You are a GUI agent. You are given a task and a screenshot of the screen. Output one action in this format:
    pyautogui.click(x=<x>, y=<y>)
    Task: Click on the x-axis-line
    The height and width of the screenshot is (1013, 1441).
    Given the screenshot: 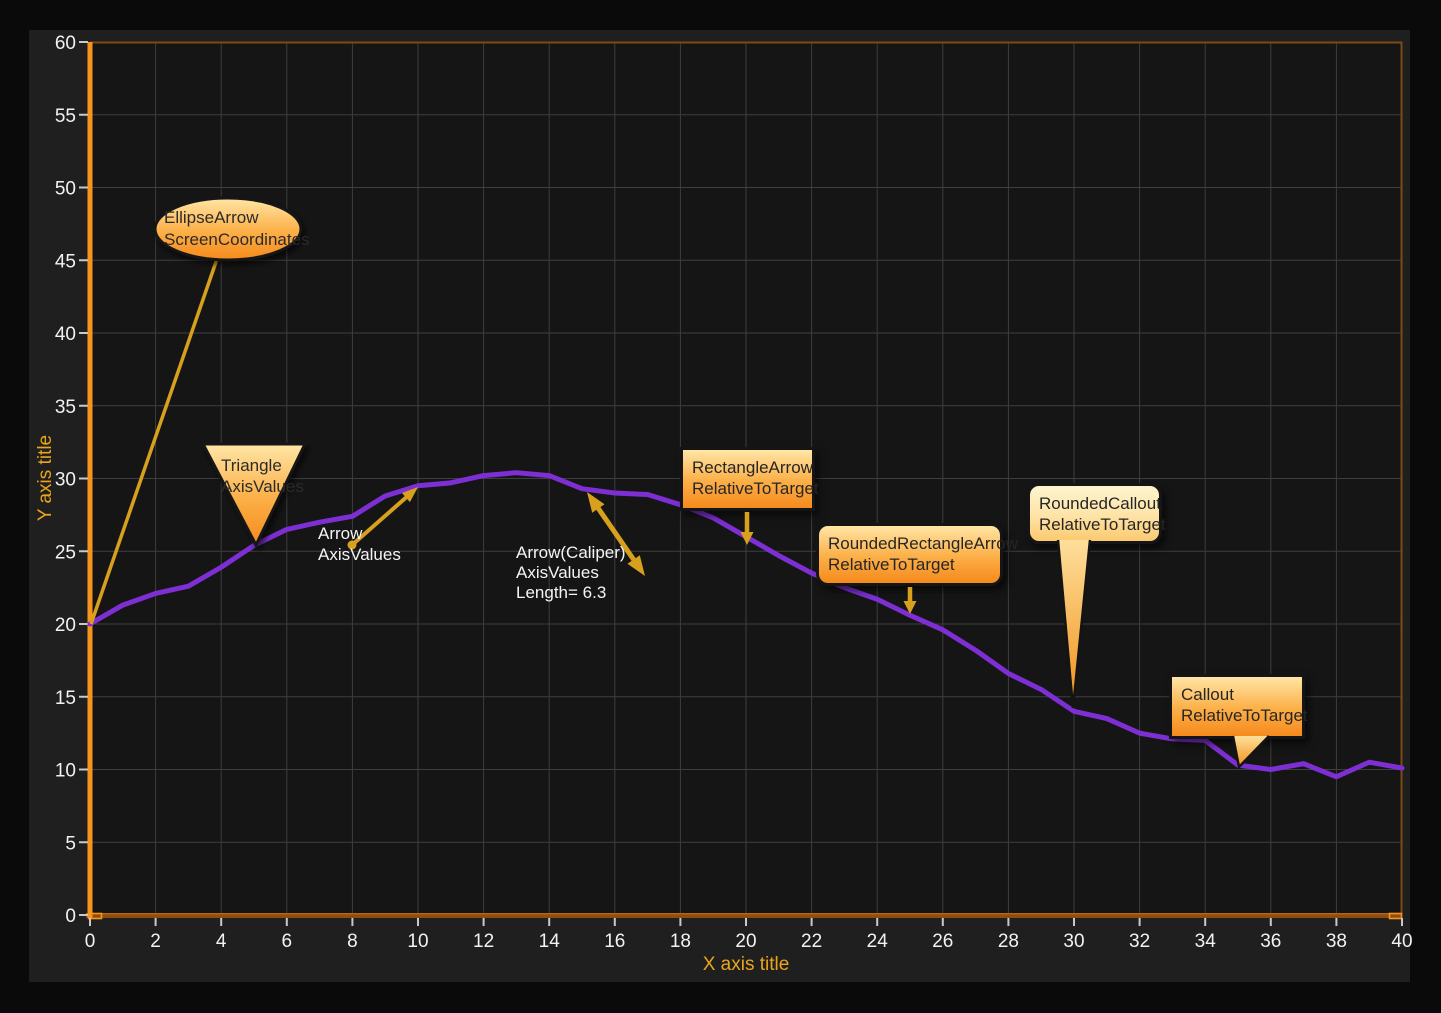 What is the action you would take?
    pyautogui.click(x=744, y=915)
    